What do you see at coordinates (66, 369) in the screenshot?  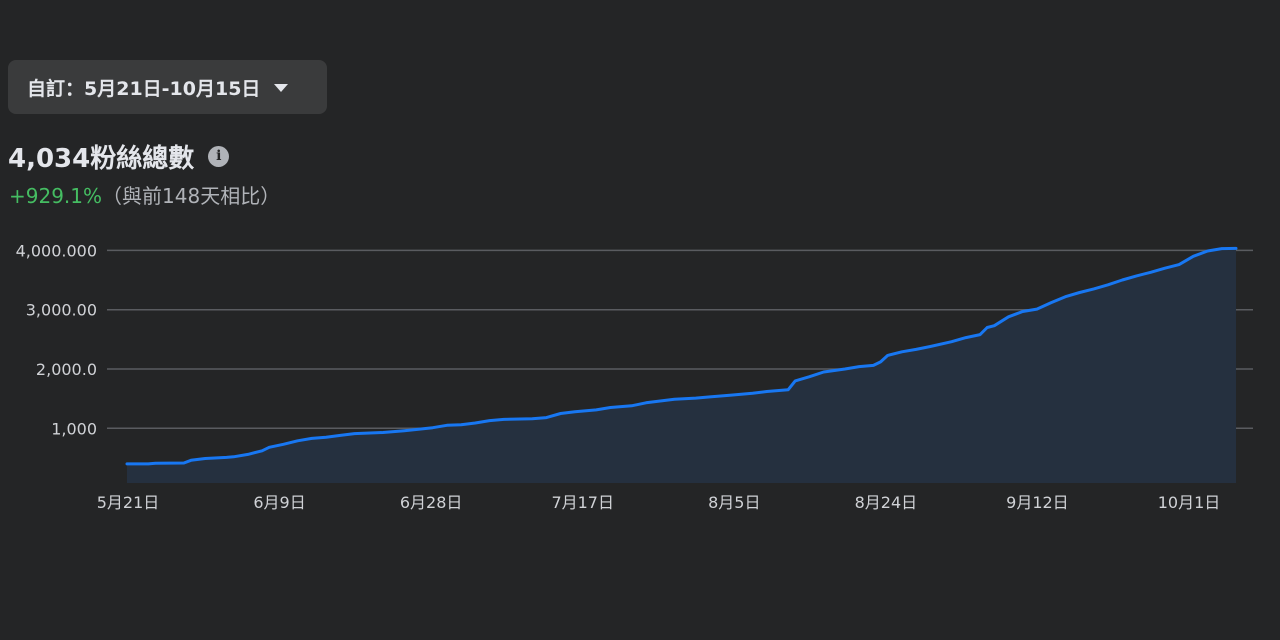 I see `y-tick-label: 2,000.0` at bounding box center [66, 369].